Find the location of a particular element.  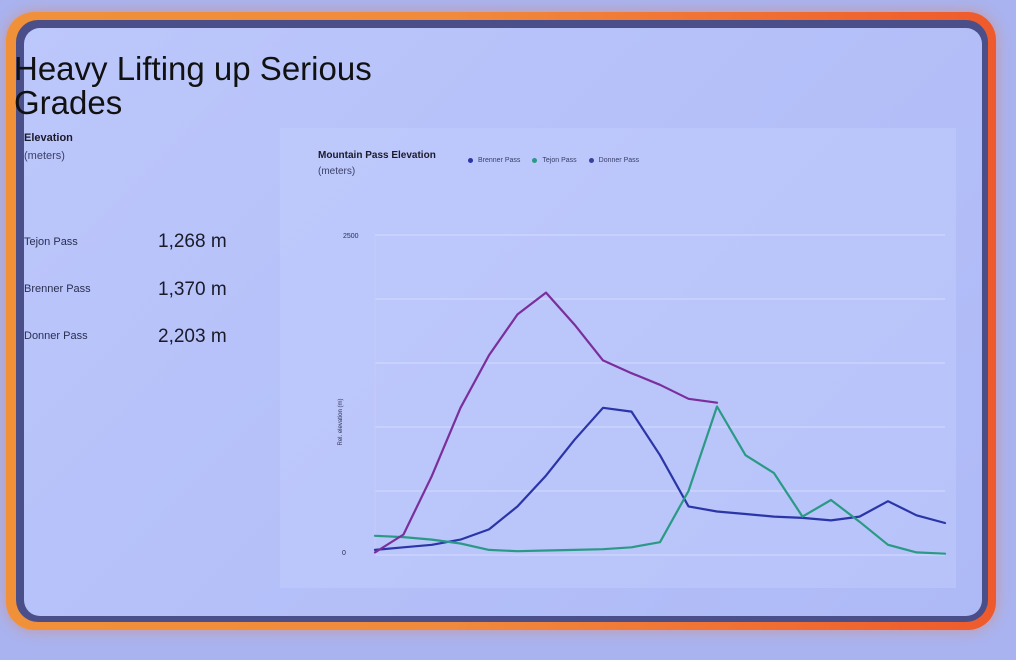

stat-name-donner: Donner Pass is located at coordinates (56, 336).